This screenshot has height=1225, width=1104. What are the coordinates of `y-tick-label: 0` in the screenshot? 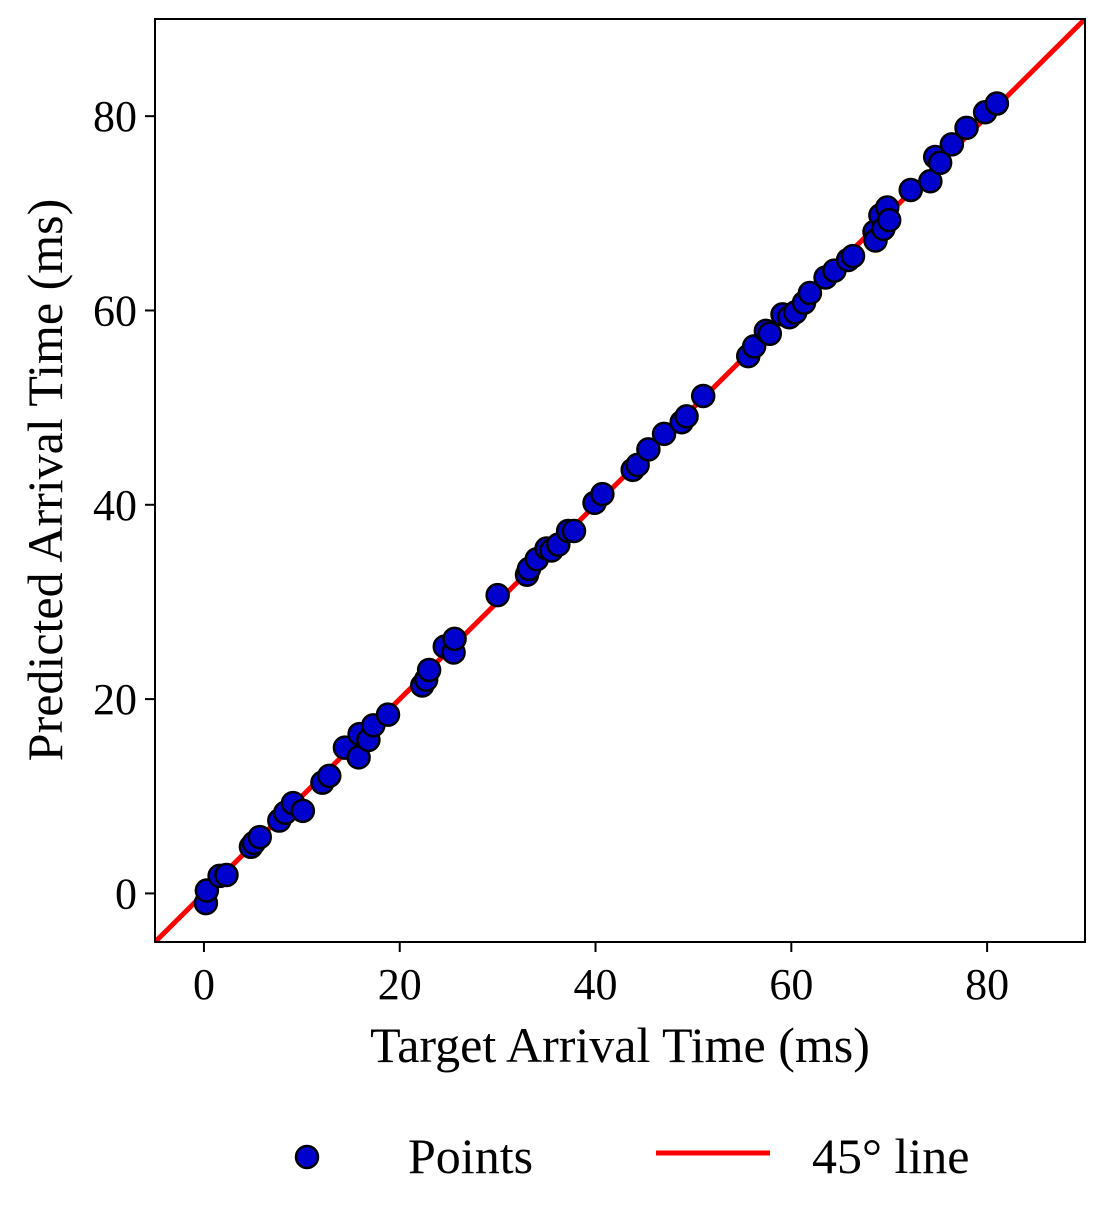 It's located at (126, 893).